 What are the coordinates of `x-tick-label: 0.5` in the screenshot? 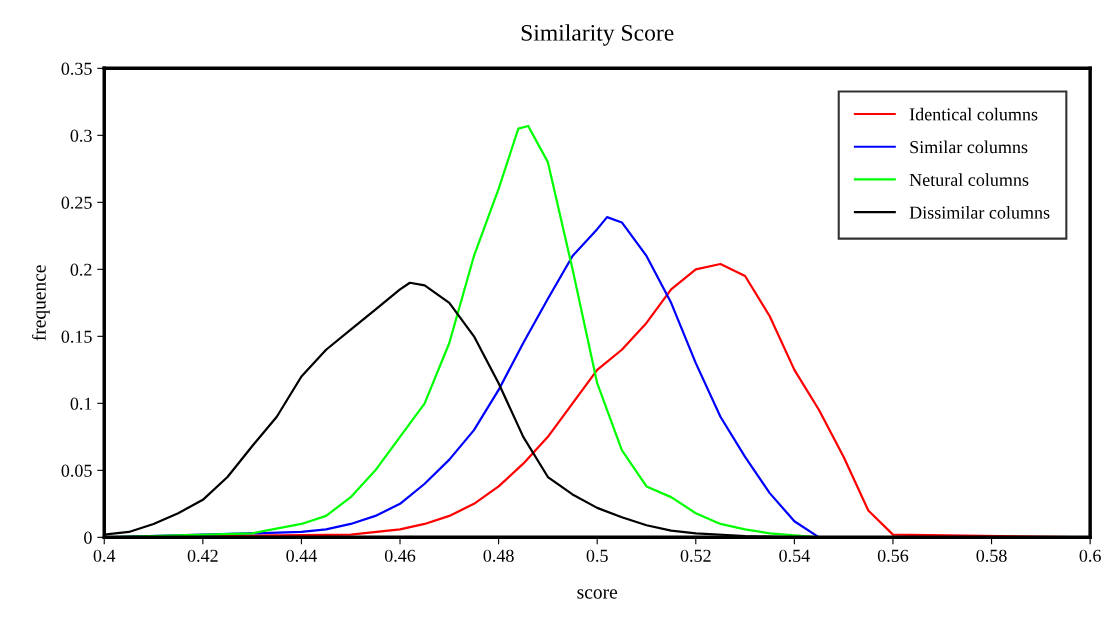 It's located at (597, 555).